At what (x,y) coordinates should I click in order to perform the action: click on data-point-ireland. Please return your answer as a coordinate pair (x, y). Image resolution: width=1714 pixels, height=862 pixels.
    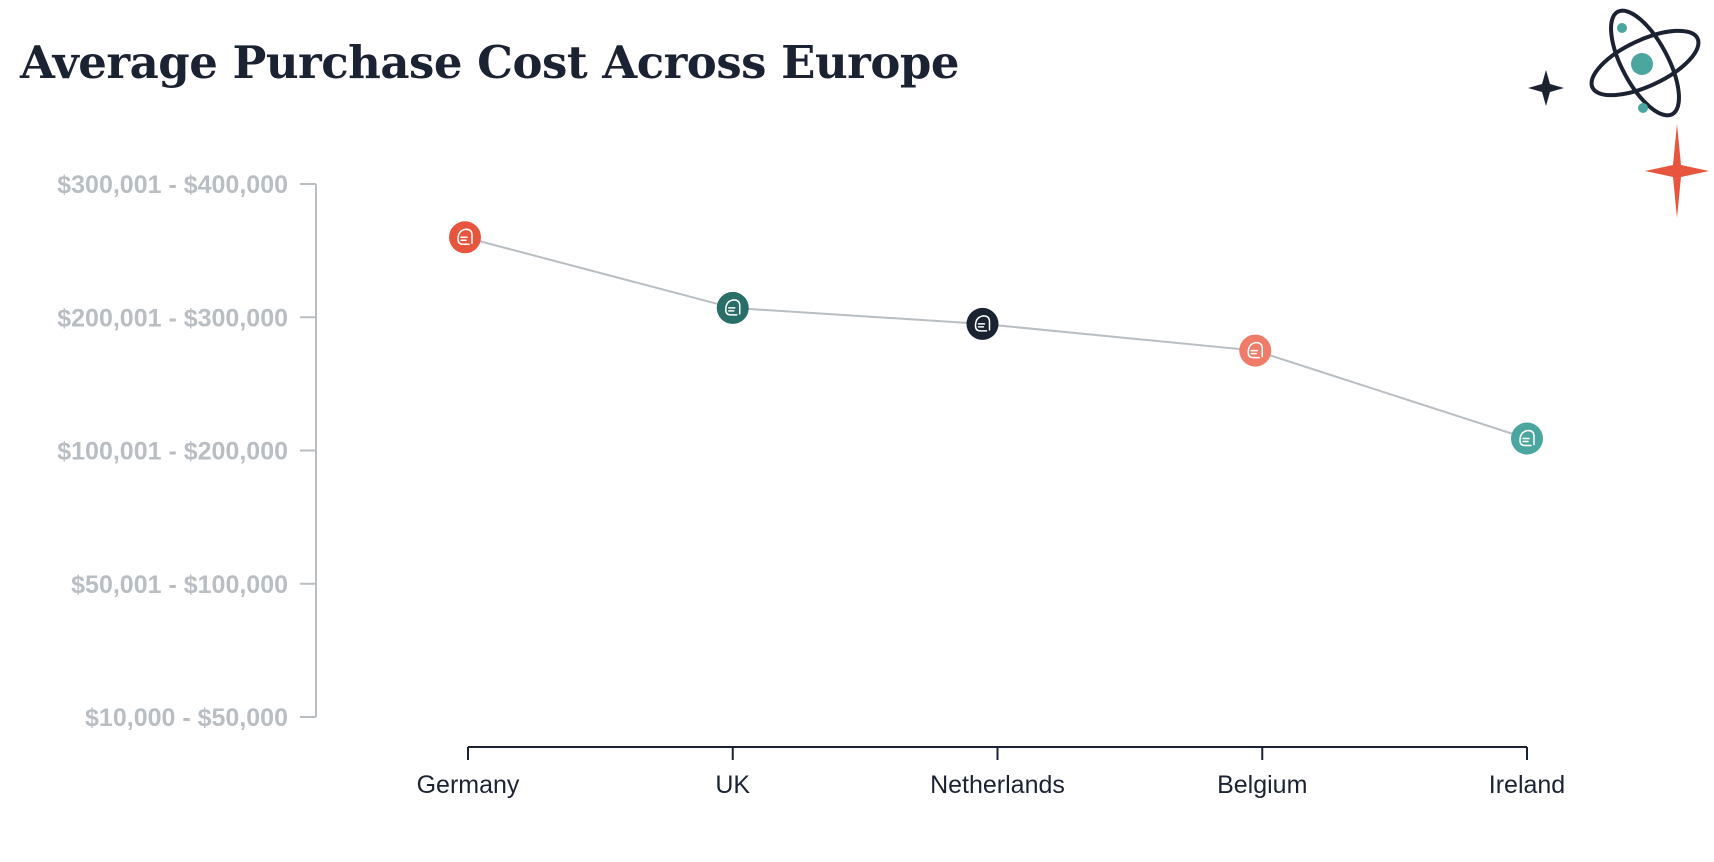
    Looking at the image, I should click on (1527, 438).